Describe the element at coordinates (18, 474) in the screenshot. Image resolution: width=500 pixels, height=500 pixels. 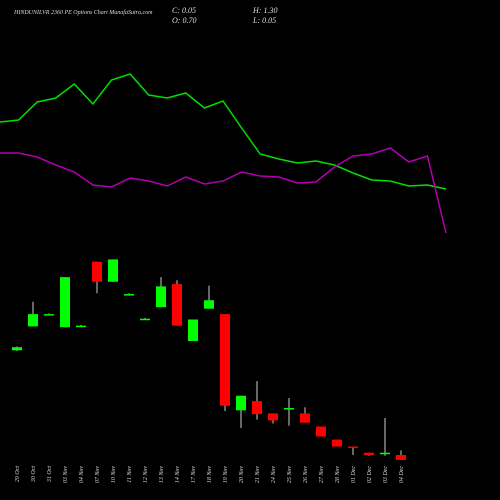
I see `x-tick-label: 29 Oct` at that location.